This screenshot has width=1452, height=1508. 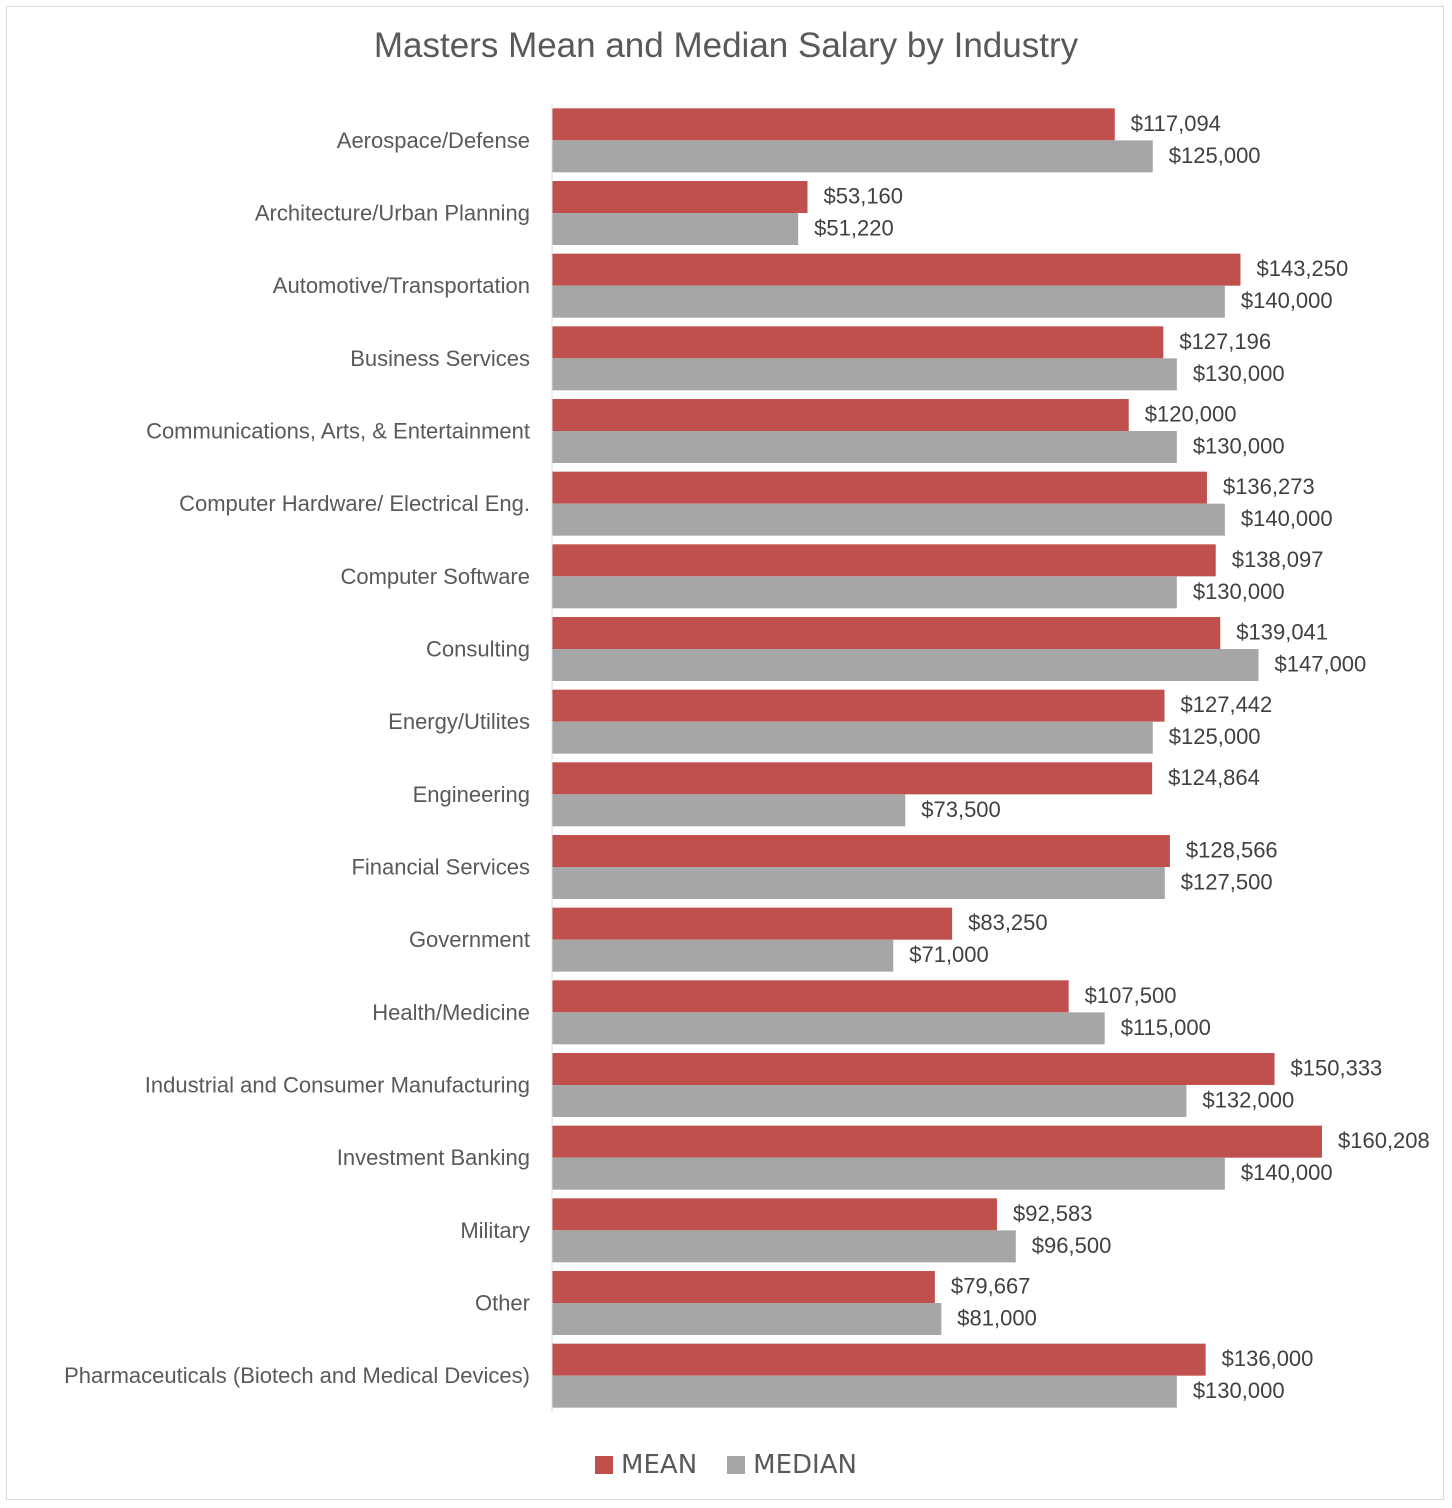 What do you see at coordinates (502, 1303) in the screenshot?
I see `category-label: Other` at bounding box center [502, 1303].